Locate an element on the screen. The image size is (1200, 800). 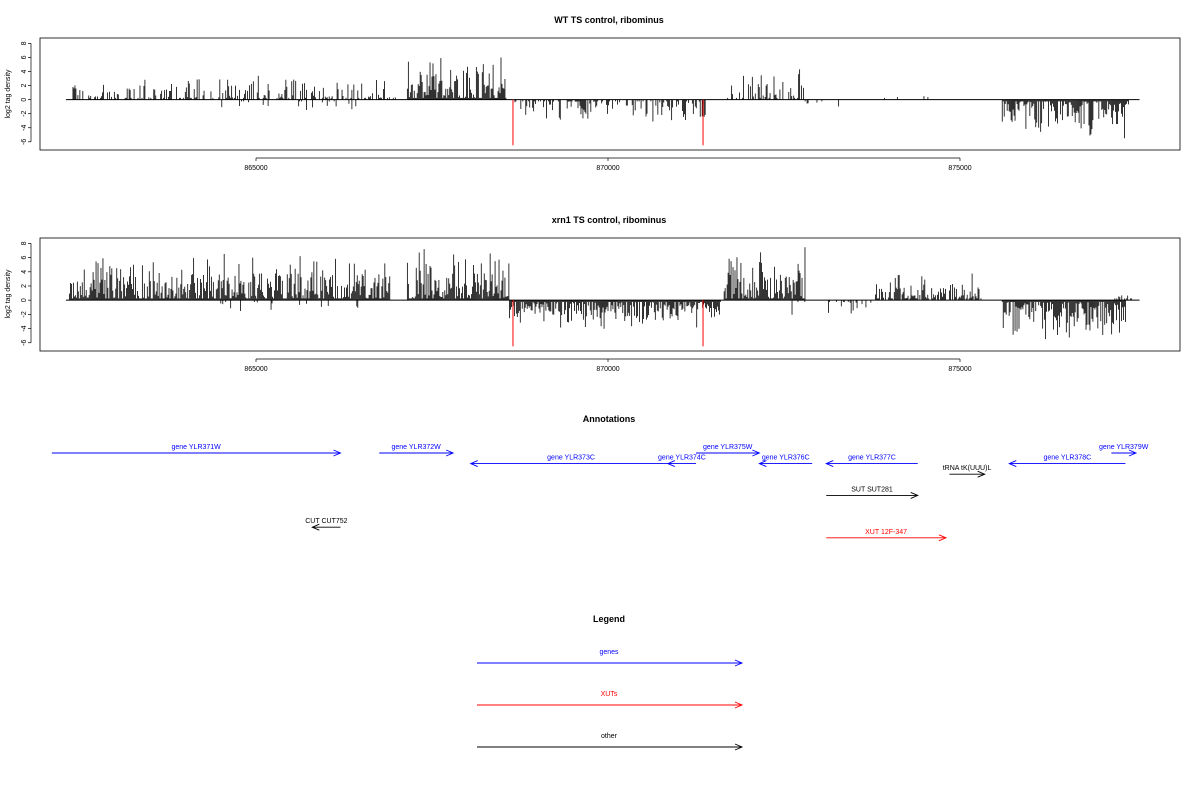
xrn1-x-tick-label: 875000 is located at coordinates (959, 369).